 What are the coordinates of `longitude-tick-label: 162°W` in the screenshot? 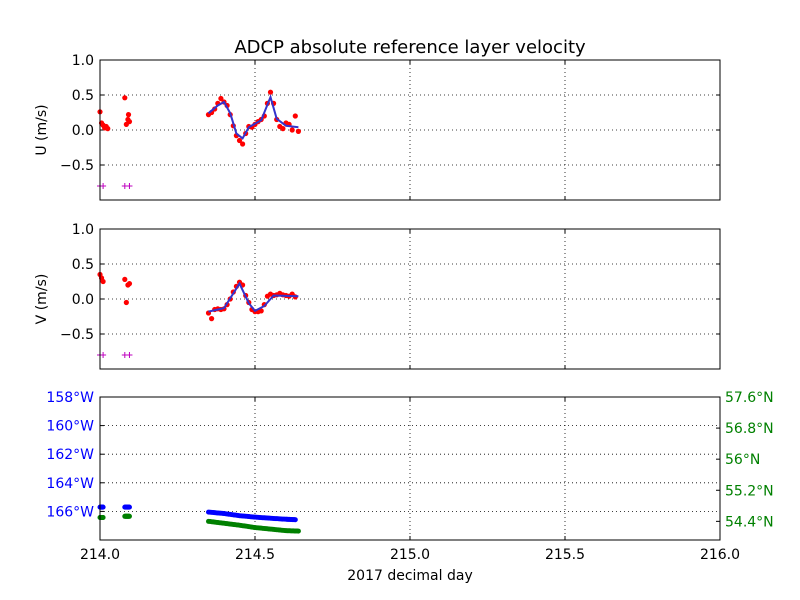 It's located at (70, 455).